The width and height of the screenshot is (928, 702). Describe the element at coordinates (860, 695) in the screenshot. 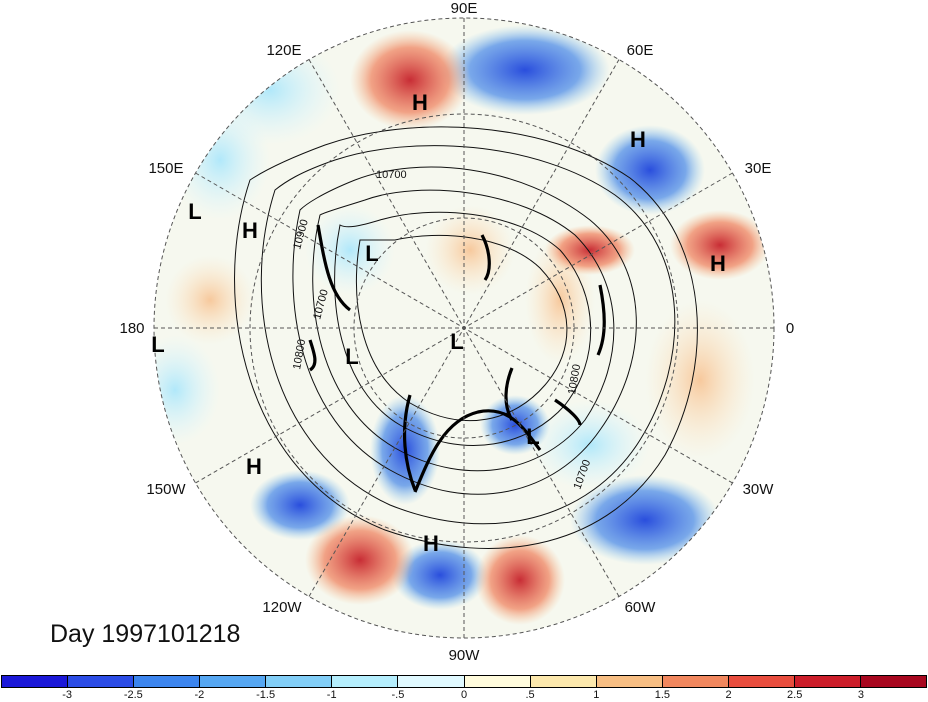

I see `colorbar-tick: 3` at that location.